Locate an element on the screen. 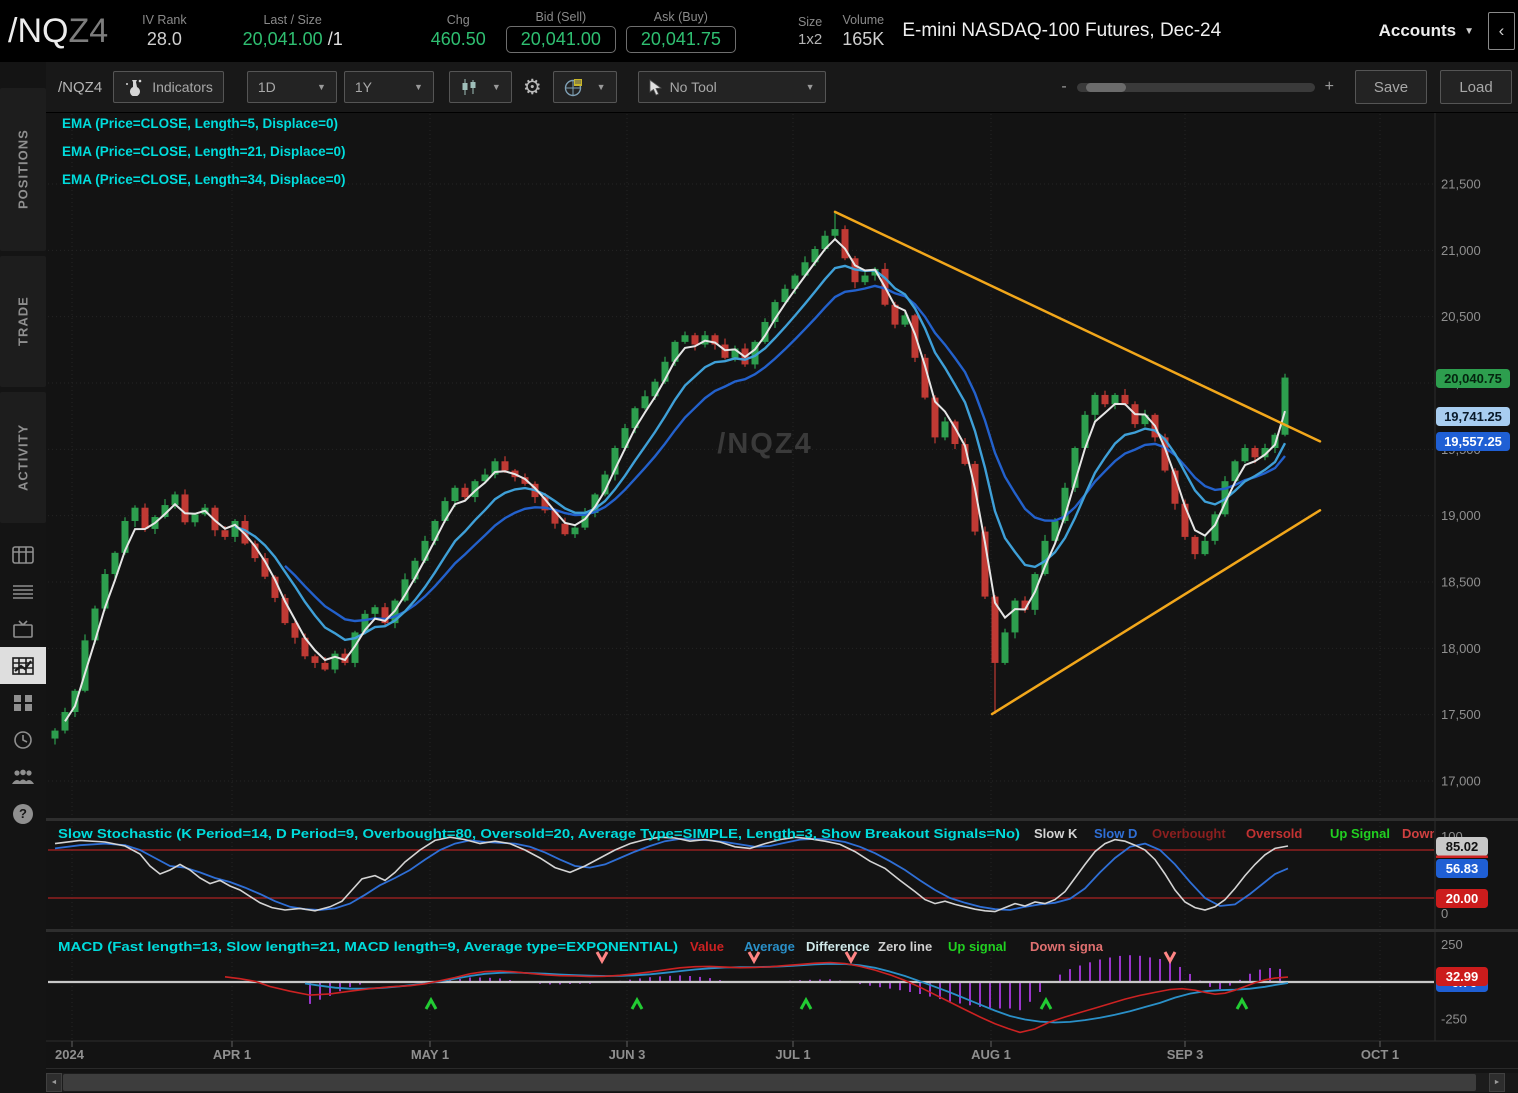 The image size is (1518, 1093). tv-icon is located at coordinates (23, 628).